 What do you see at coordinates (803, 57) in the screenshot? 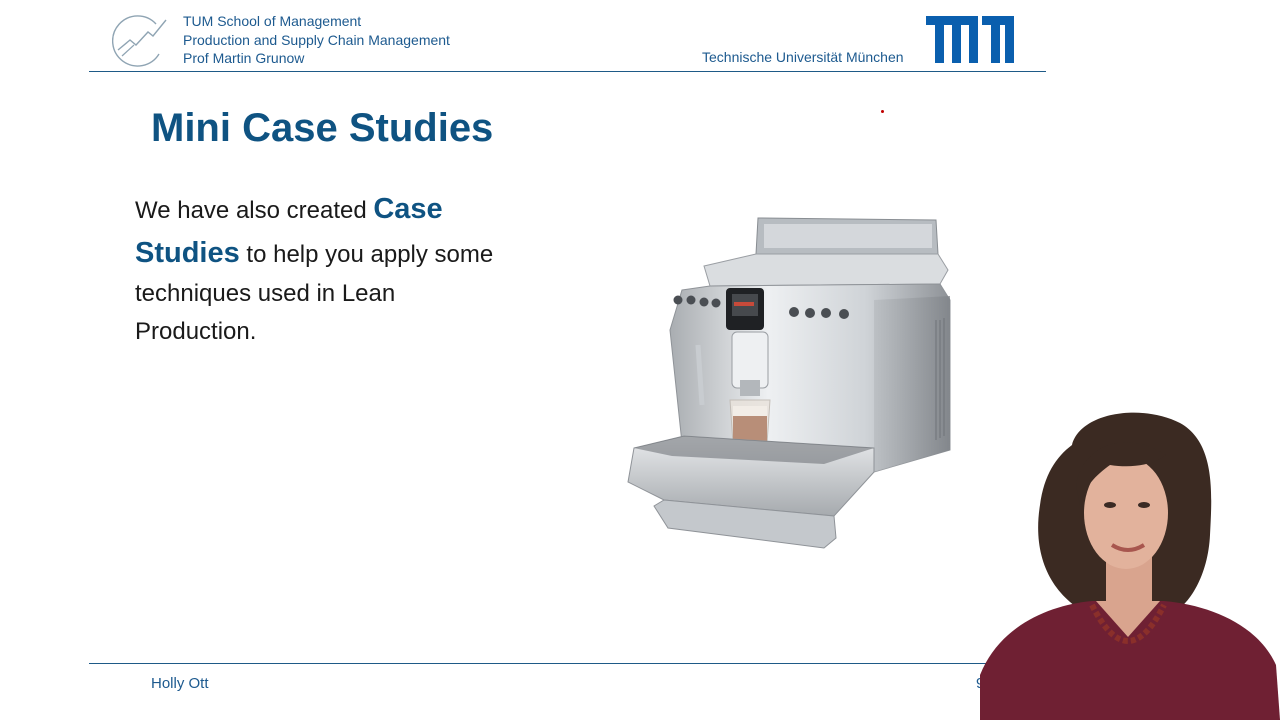
I see `university-name: Technische Universität München` at bounding box center [803, 57].